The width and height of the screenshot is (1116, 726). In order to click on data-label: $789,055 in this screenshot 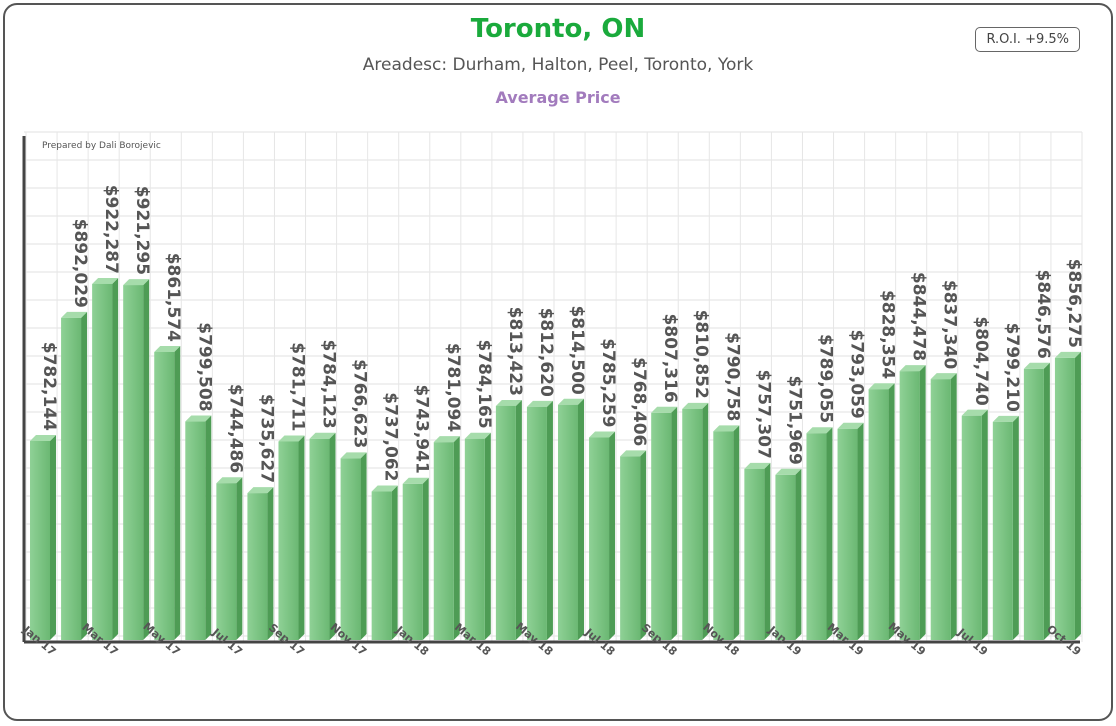, I will do `click(825, 378)`.